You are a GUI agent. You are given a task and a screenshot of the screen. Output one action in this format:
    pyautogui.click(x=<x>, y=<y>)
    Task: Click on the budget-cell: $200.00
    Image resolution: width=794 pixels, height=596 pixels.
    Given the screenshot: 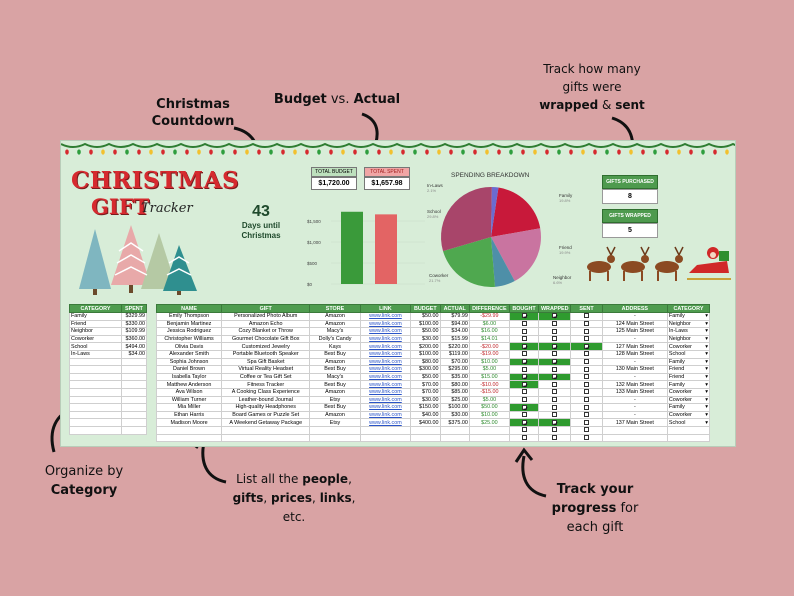 What is the action you would take?
    pyautogui.click(x=425, y=346)
    